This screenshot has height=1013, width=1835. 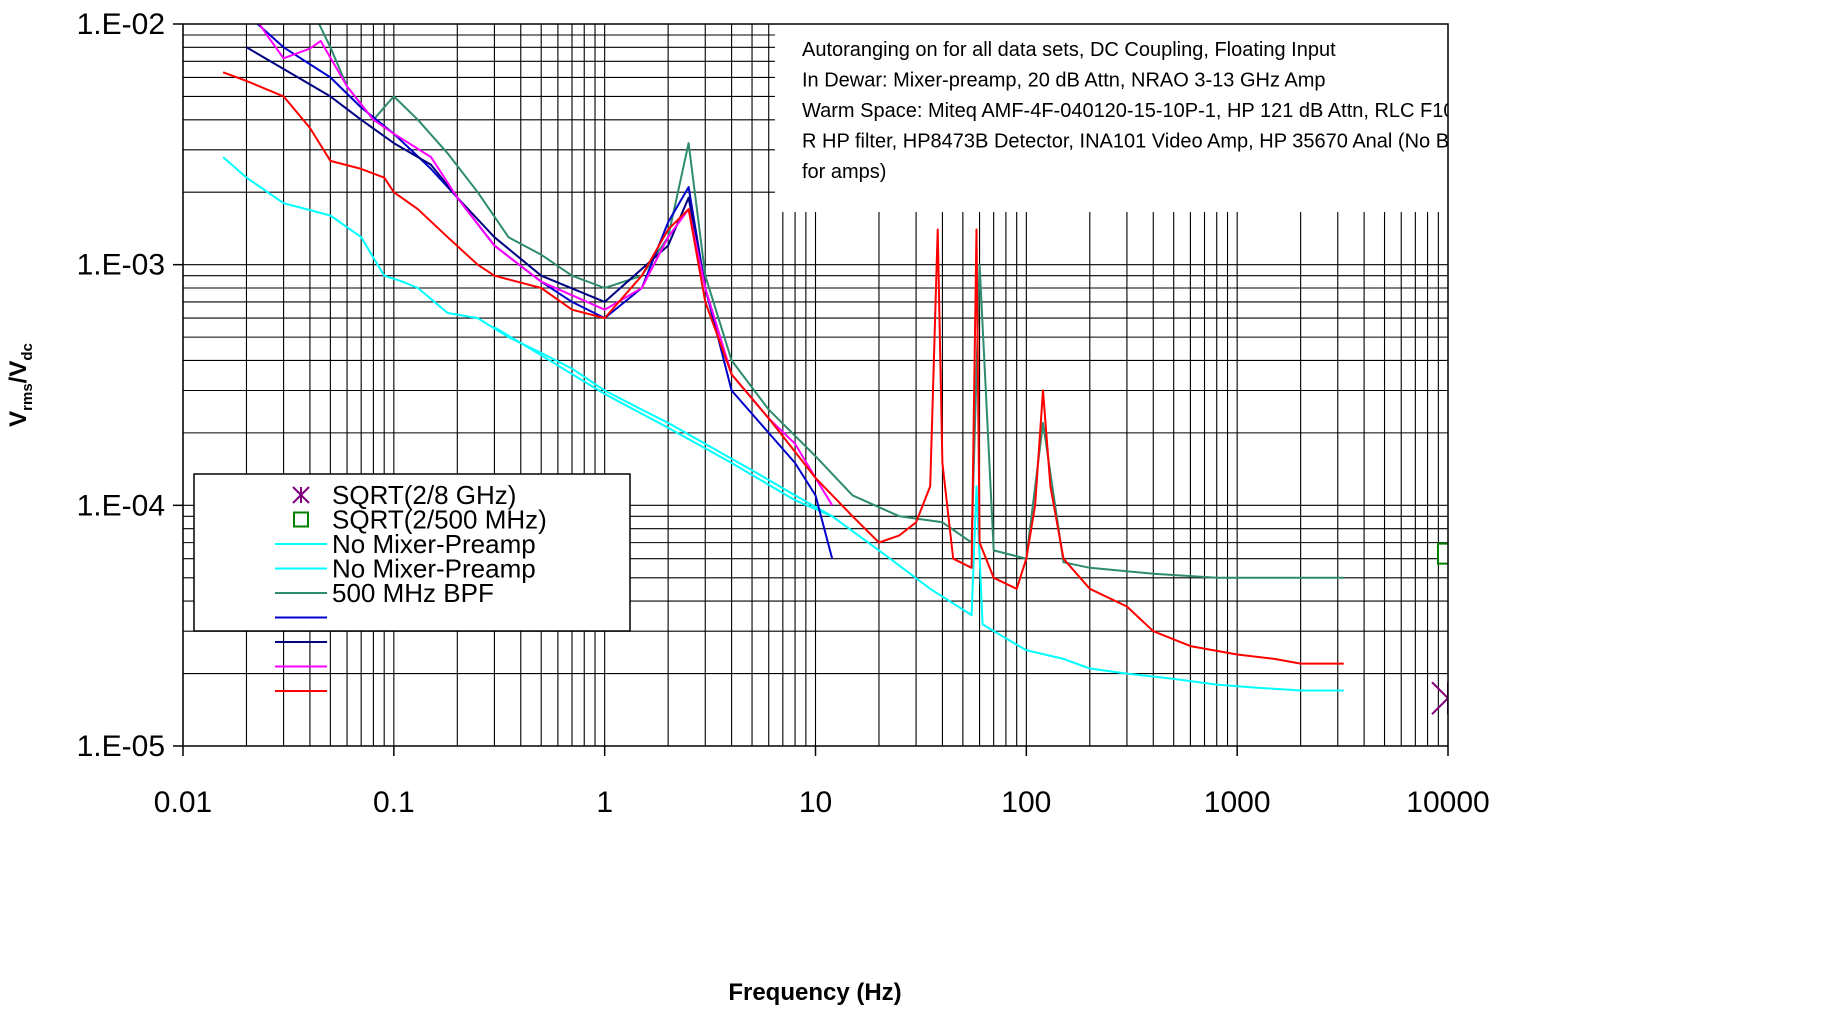 I want to click on y-axis-title-den: /V, so click(x=18, y=372).